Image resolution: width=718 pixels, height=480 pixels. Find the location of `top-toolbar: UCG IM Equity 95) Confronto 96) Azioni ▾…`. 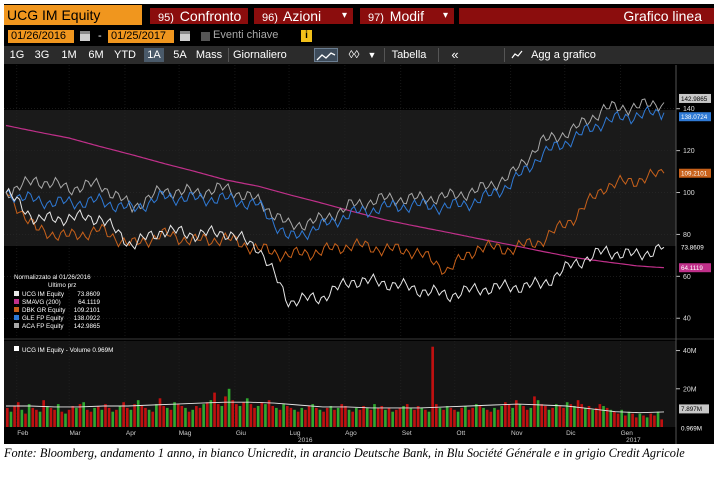

top-toolbar: UCG IM Equity 95) Confronto 96) Azioni ▾… is located at coordinates (359, 15).